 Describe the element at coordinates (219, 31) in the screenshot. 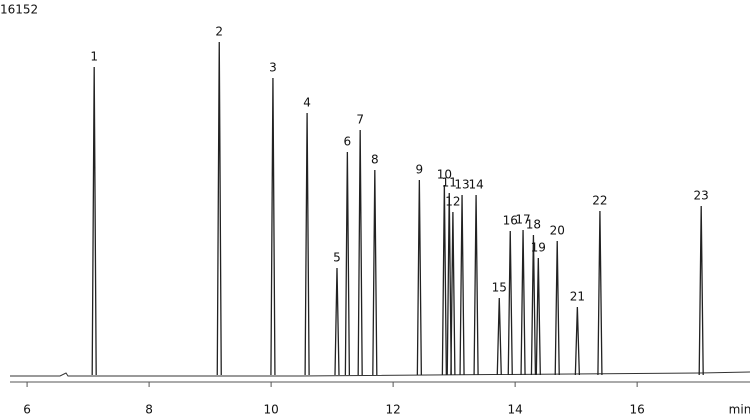

I see `peak-label: 2` at that location.